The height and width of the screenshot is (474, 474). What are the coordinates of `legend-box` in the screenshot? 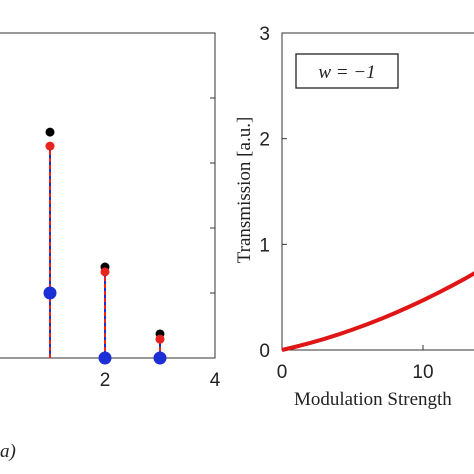 It's located at (347, 71).